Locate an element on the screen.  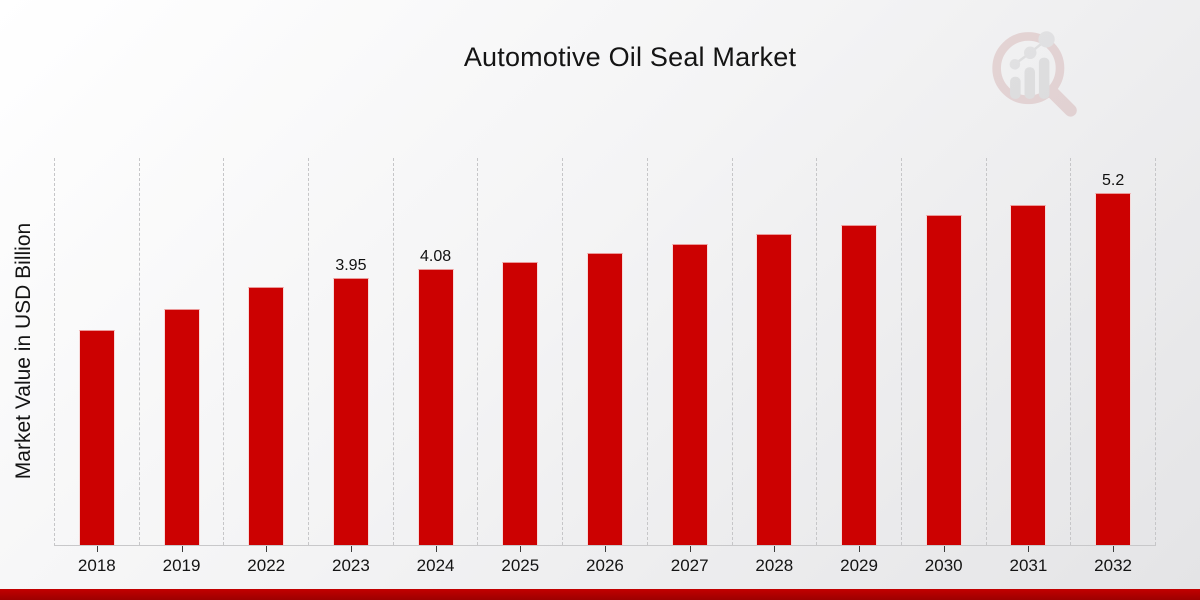
x-axis-tick-label: 2031 is located at coordinates (1028, 565).